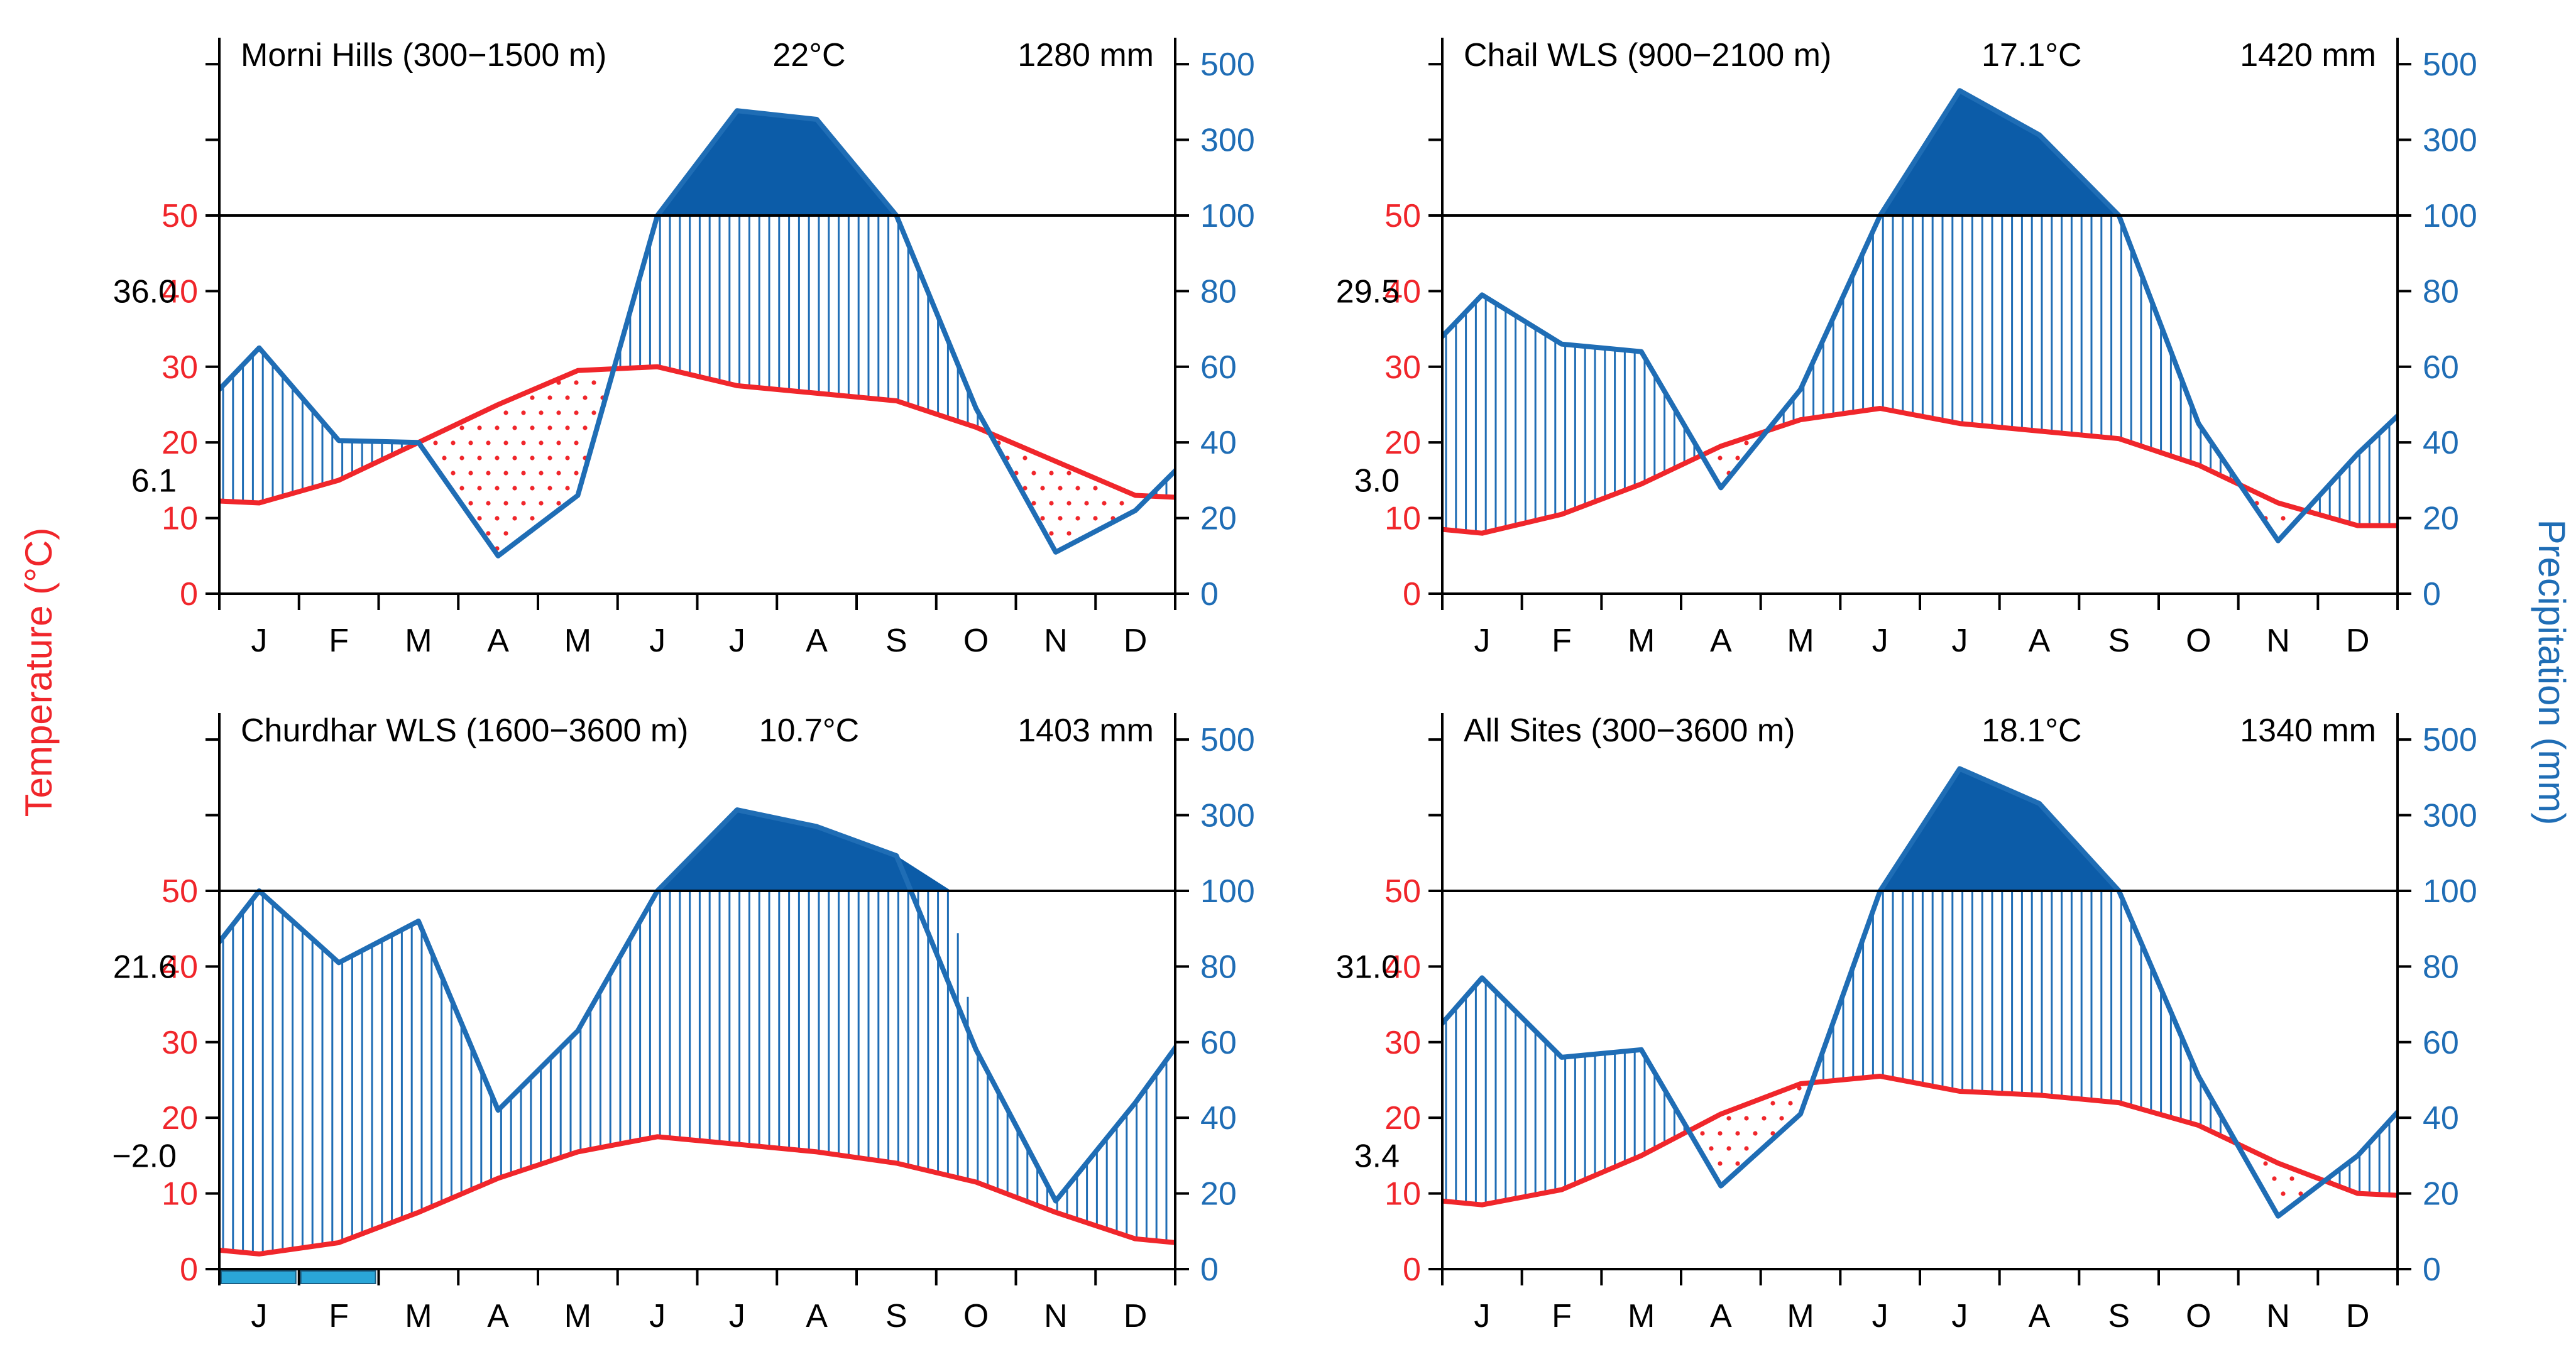 The width and height of the screenshot is (2576, 1347). What do you see at coordinates (1368, 967) in the screenshot?
I see `max-temperature-label: 31.0` at bounding box center [1368, 967].